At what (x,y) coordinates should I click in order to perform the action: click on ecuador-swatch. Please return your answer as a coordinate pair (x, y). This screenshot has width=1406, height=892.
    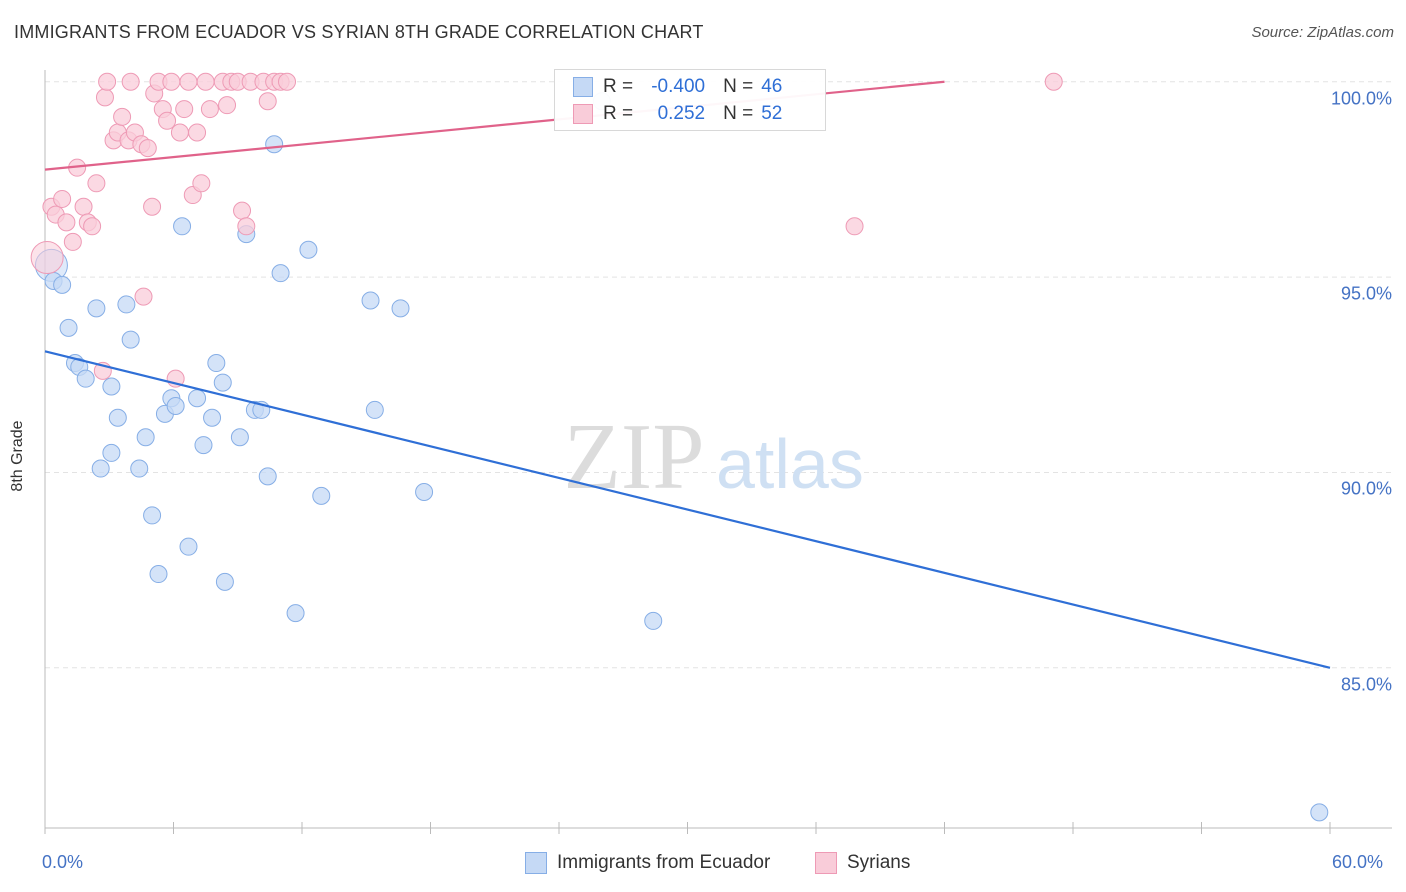
    Looking at the image, I should click on (583, 87).